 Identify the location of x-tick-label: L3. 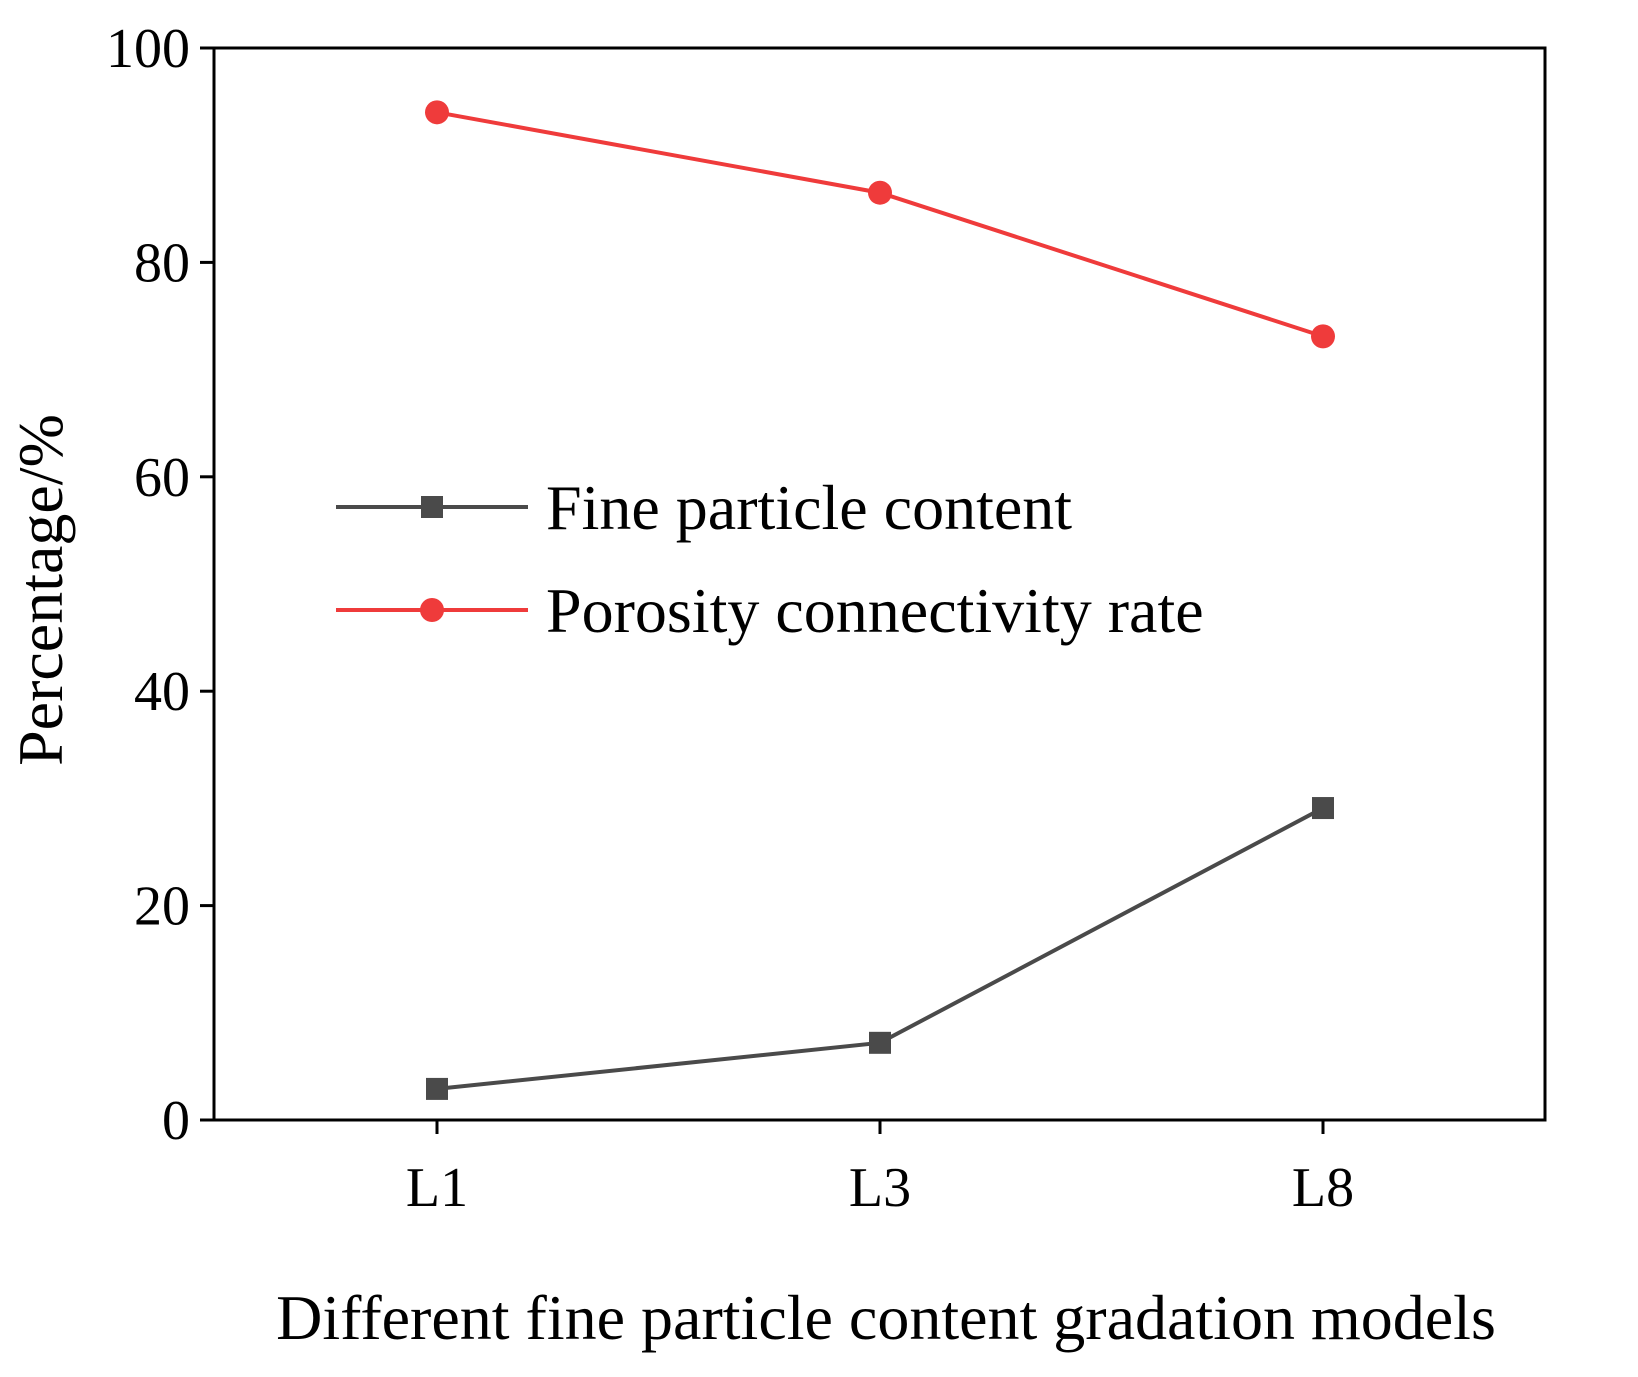
(880, 1188).